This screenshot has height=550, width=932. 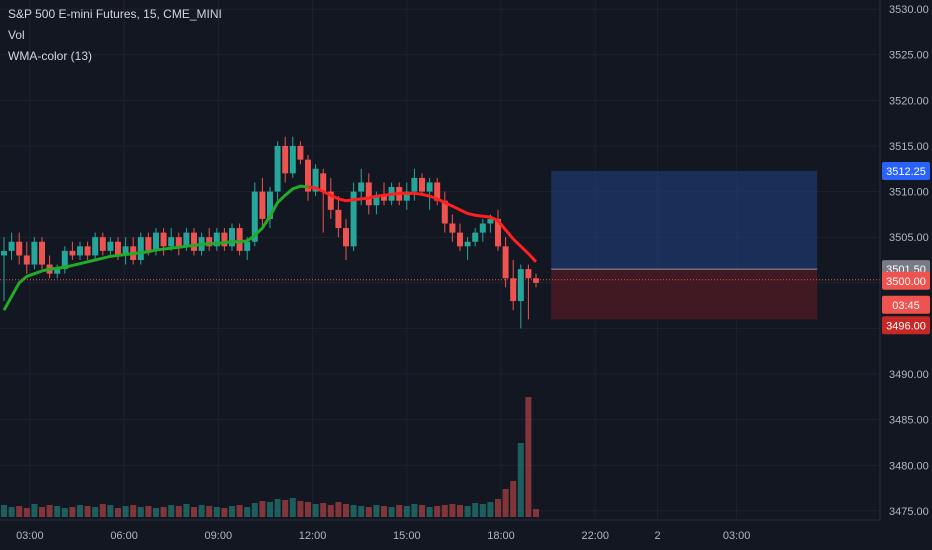 I want to click on last-price-tag-label: 3500.00, so click(x=906, y=282).